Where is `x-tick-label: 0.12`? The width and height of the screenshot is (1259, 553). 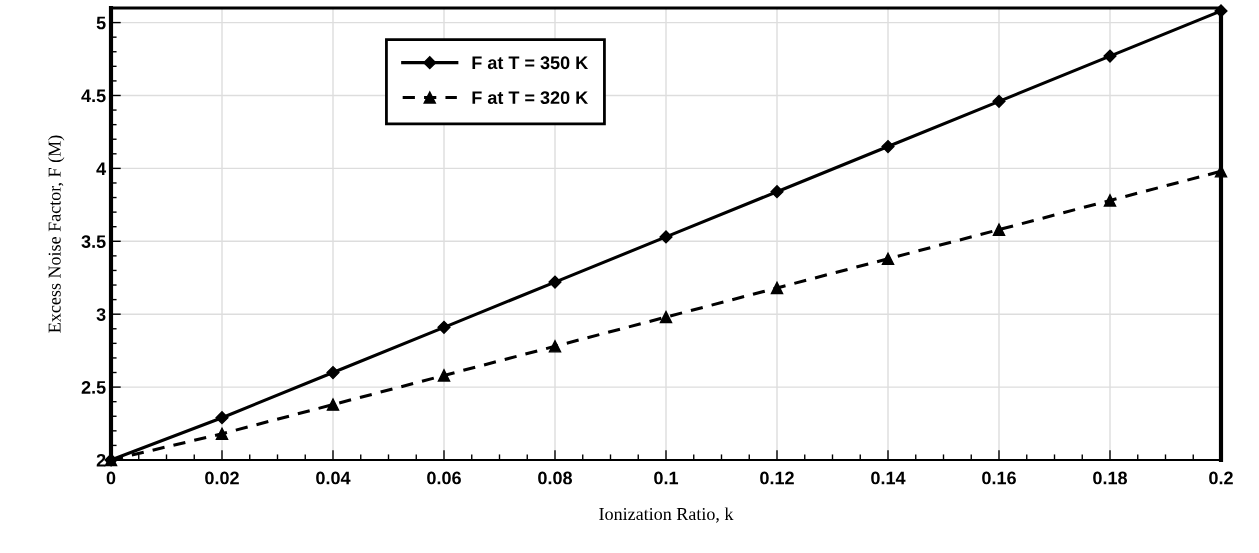 x-tick-label: 0.12 is located at coordinates (777, 478).